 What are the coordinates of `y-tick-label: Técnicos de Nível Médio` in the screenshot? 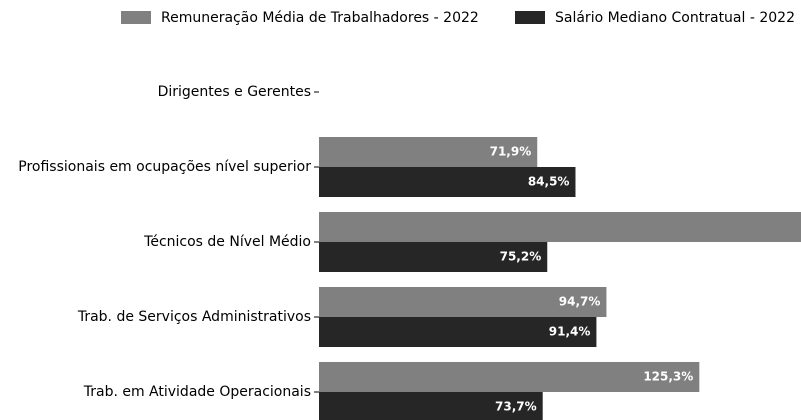 It's located at (227, 242).